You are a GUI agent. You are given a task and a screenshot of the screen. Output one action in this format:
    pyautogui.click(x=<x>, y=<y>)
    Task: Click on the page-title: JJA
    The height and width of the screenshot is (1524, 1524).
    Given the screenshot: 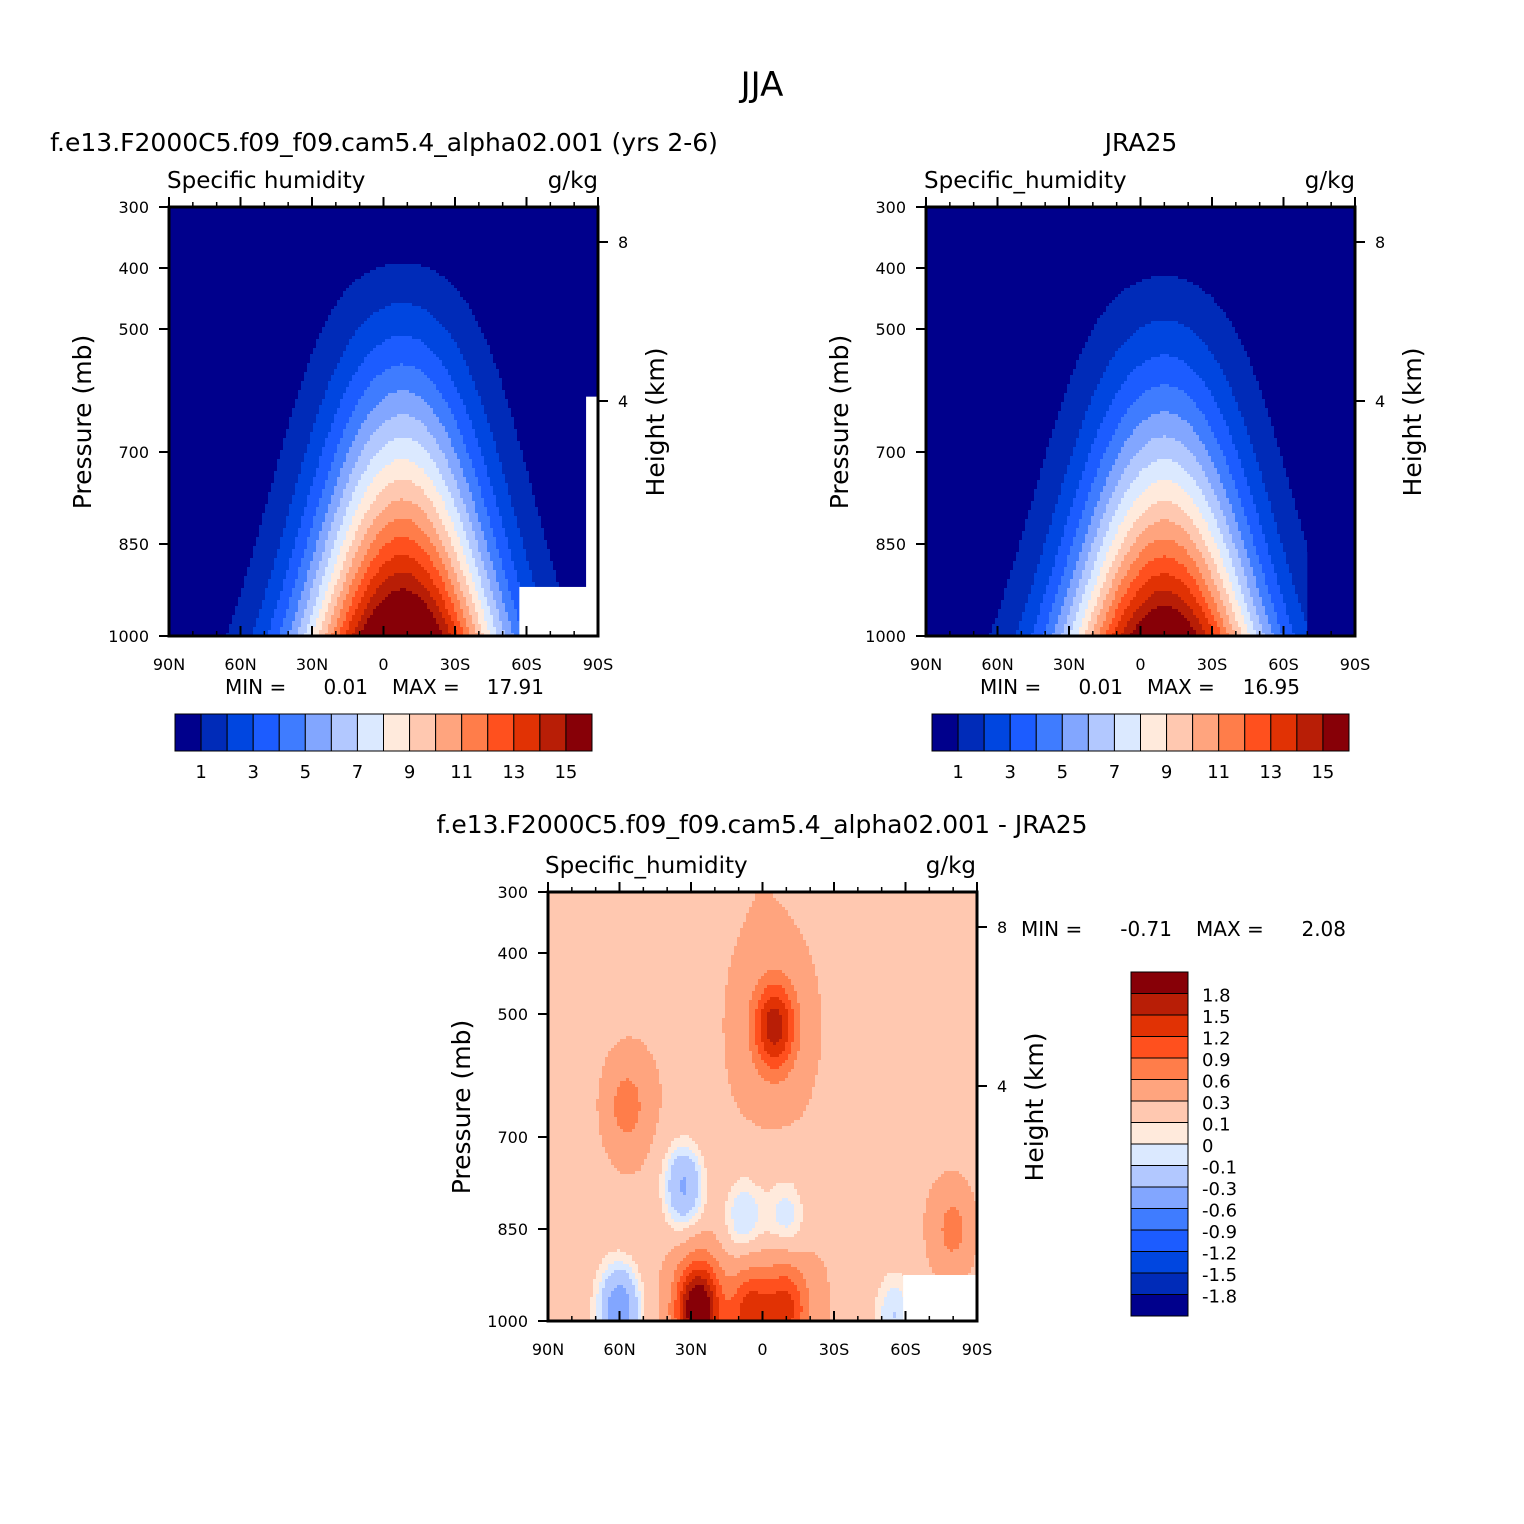 What is the action you would take?
    pyautogui.click(x=761, y=85)
    